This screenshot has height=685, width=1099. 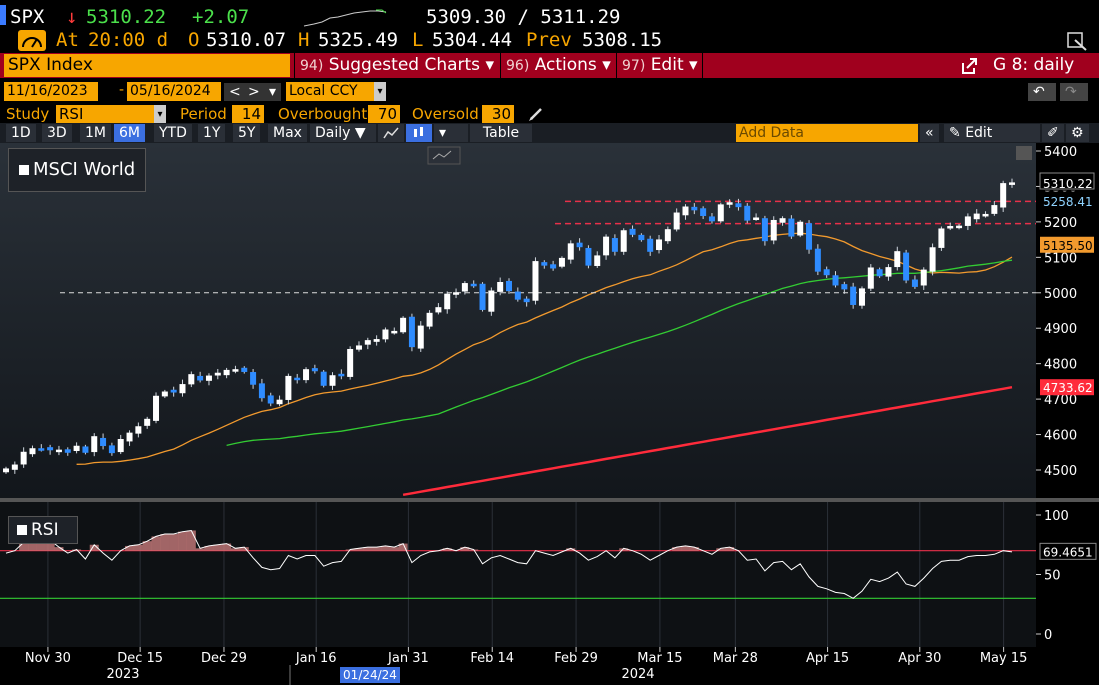 I want to click on gauge-icon, so click(x=32, y=40).